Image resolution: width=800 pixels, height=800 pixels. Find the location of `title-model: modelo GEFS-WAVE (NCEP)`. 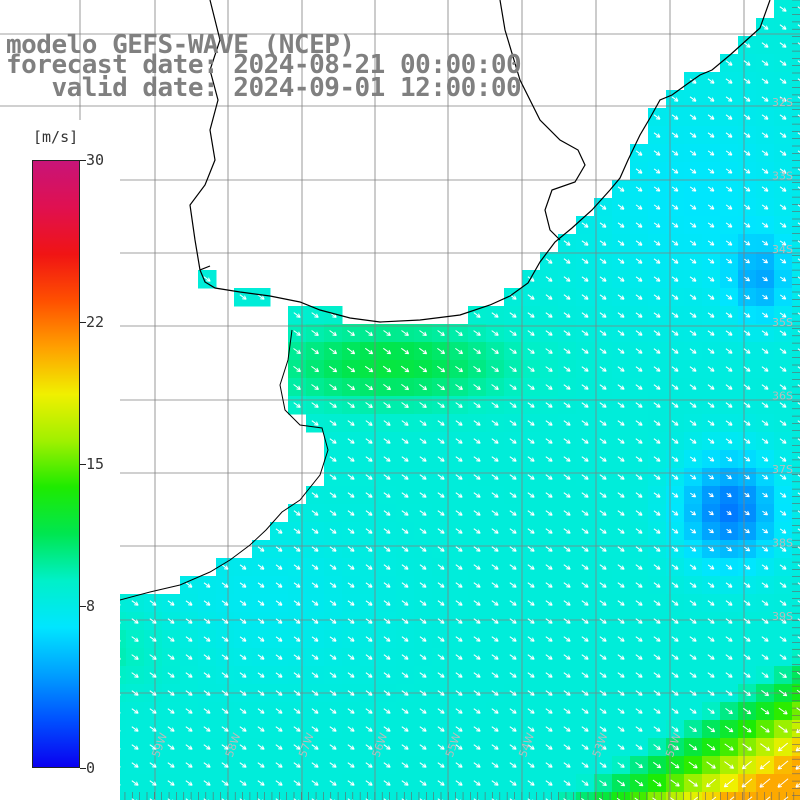

title-model: modelo GEFS-WAVE (NCEP) is located at coordinates (180, 45).